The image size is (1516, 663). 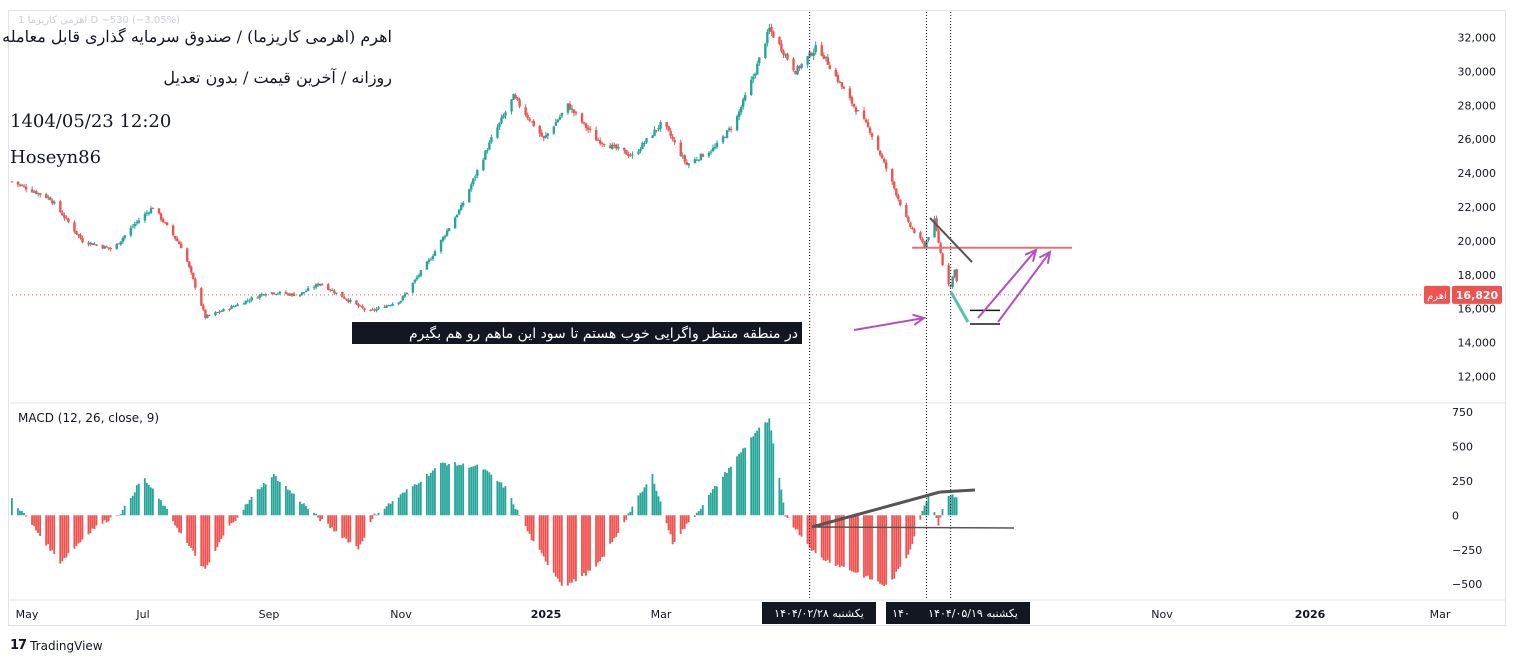 What do you see at coordinates (1477, 173) in the screenshot?
I see `price-tick-label: 24,000` at bounding box center [1477, 173].